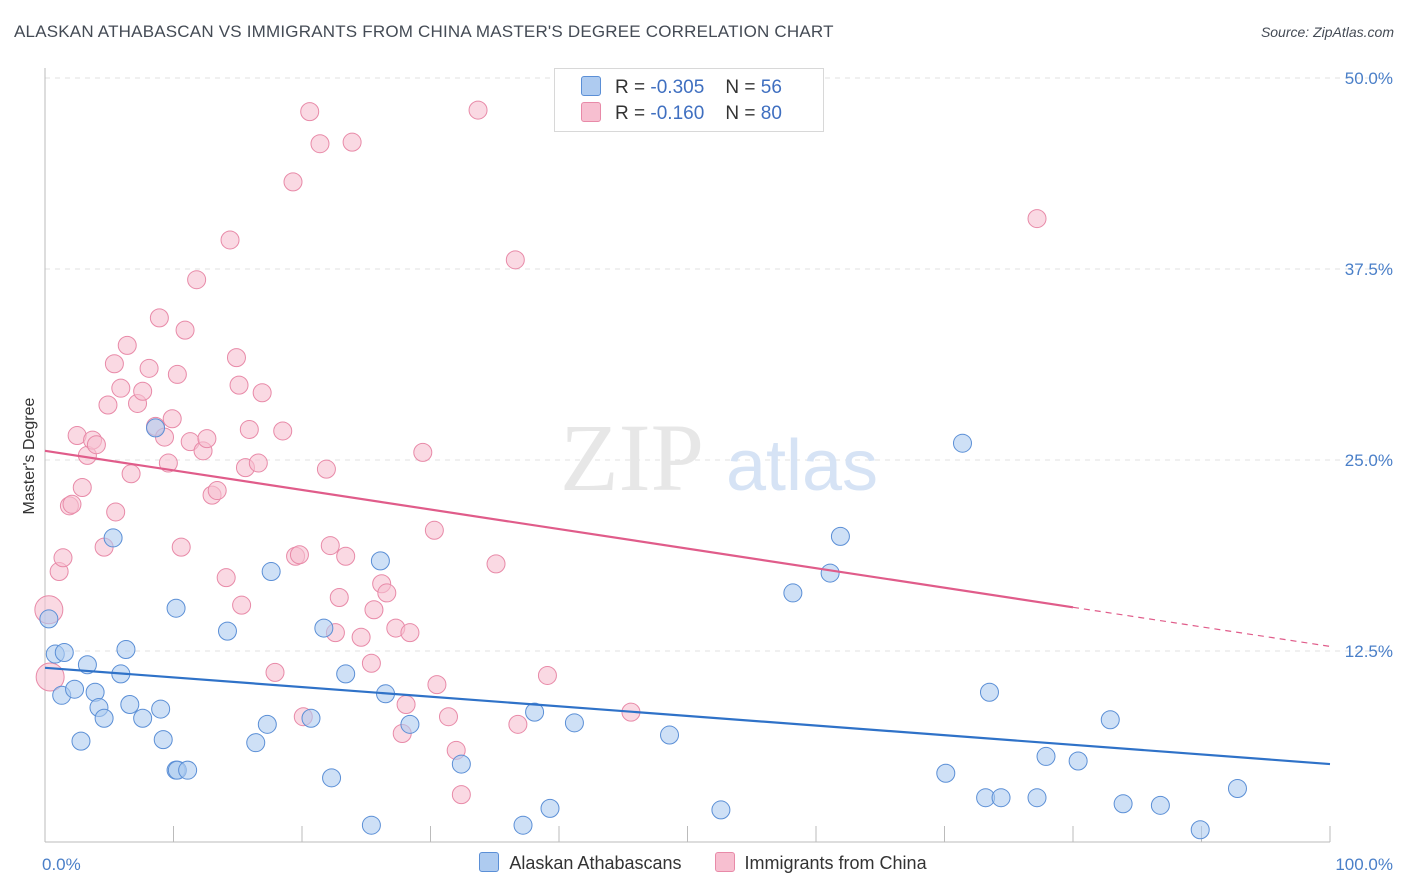 The image size is (1406, 892). What do you see at coordinates (29, 455) in the screenshot?
I see `y-axis-label: Master's Degree` at bounding box center [29, 455].